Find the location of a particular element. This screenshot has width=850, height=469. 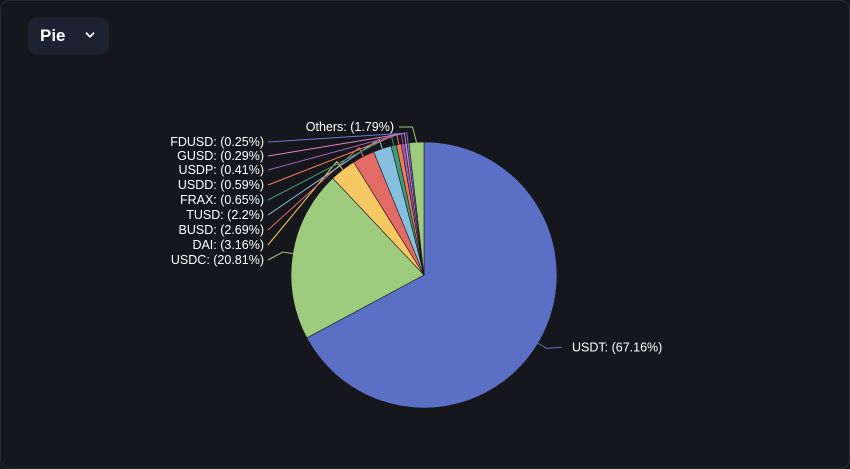

pie-leader-usdc is located at coordinates (280, 256).